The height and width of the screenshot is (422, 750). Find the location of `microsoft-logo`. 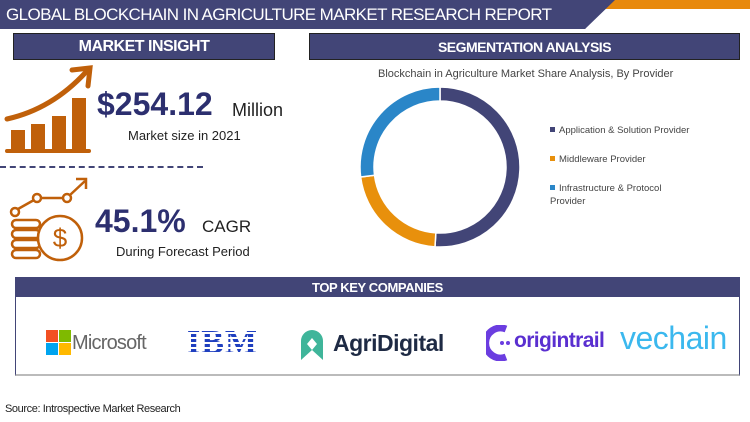

microsoft-logo is located at coordinates (66, 350).